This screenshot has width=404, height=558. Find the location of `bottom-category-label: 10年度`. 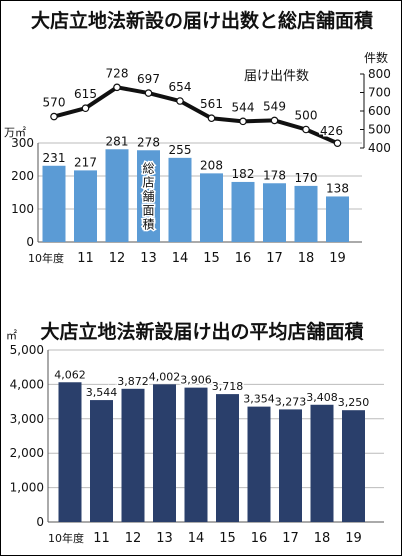

bottom-category-label: 10年度 is located at coordinates (66, 538).